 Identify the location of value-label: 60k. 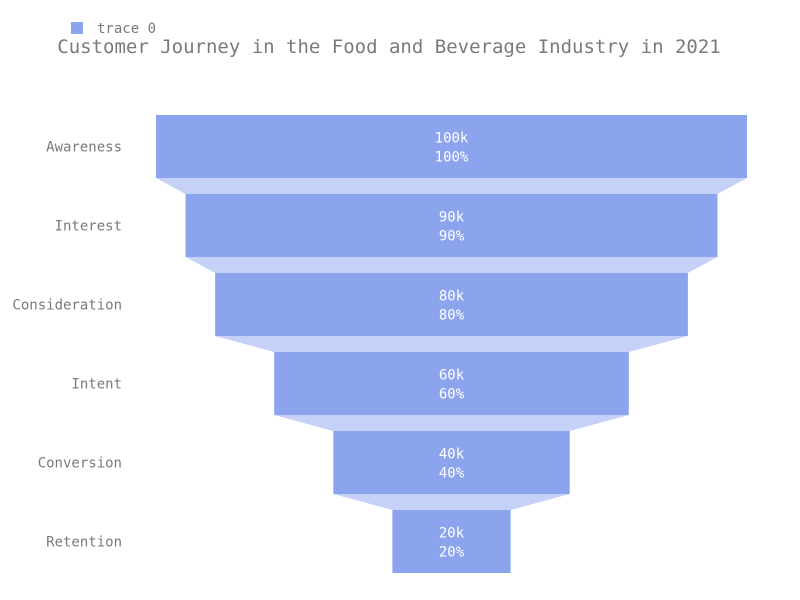
(452, 376).